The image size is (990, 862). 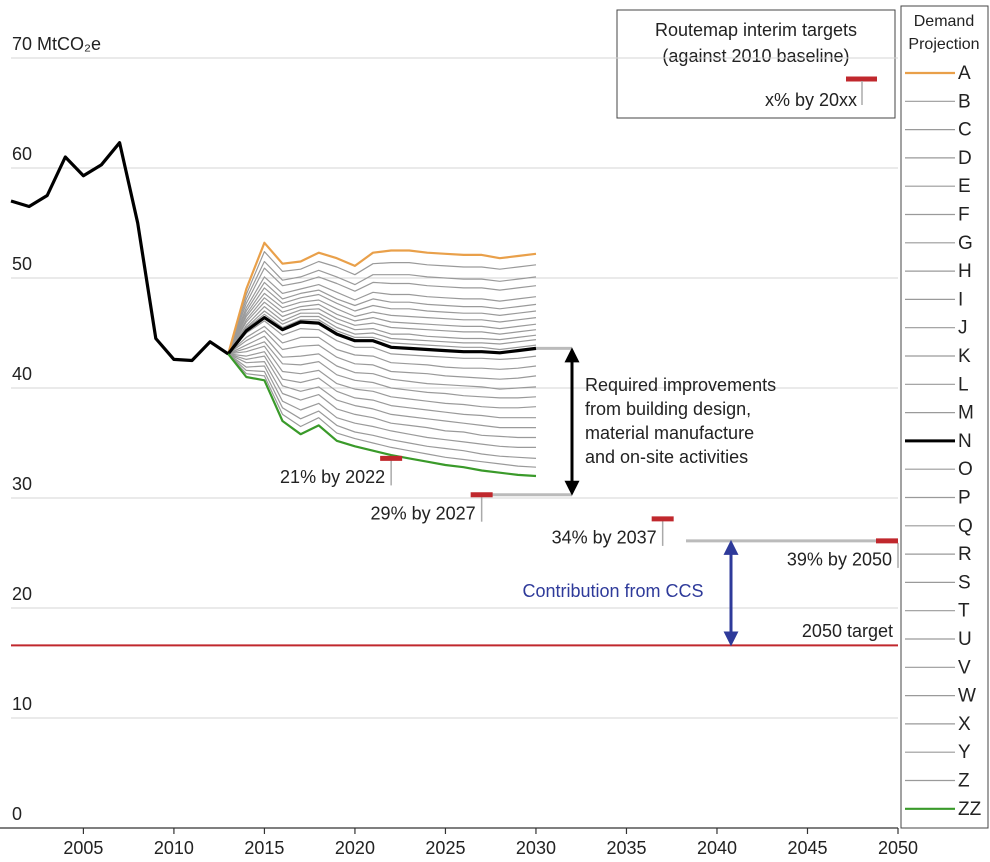 I want to click on legend-title: Demand, so click(x=944, y=21).